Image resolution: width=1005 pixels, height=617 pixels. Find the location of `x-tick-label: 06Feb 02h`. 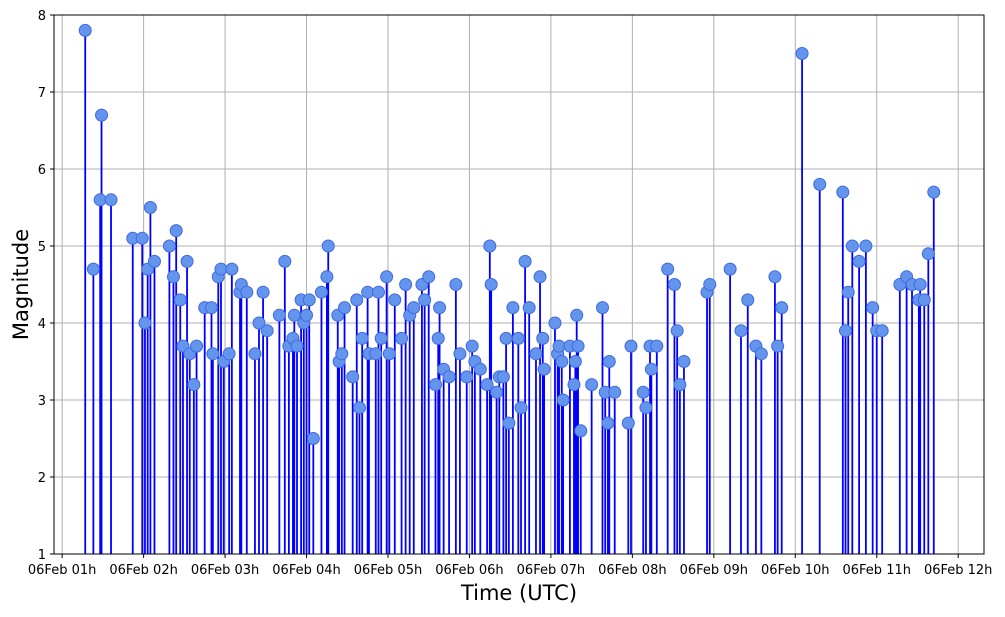

x-tick-label: 06Feb 02h is located at coordinates (143, 570).